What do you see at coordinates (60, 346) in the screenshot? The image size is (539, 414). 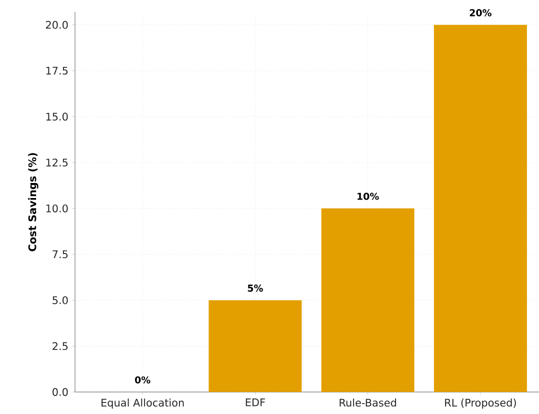 I see `y-tick-label: 2.5` at bounding box center [60, 346].